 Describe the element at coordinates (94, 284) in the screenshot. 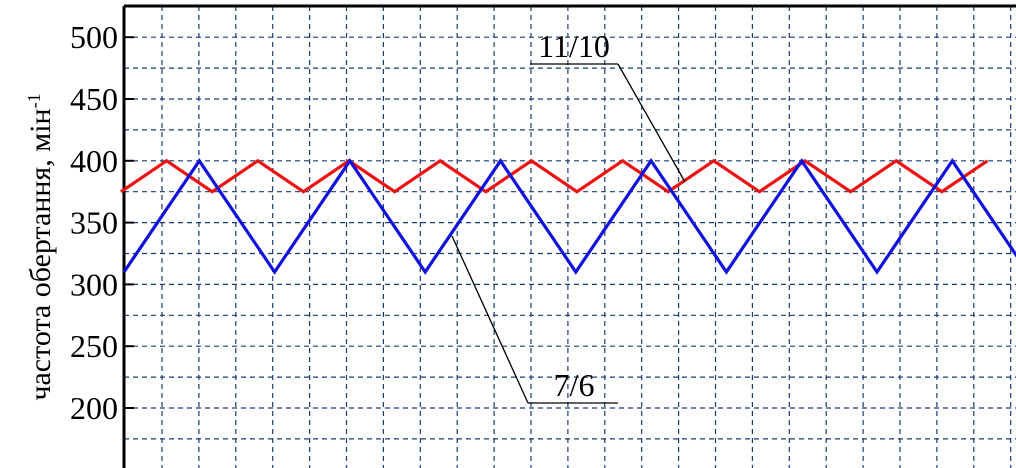

I see `y-tick-label: 300` at that location.